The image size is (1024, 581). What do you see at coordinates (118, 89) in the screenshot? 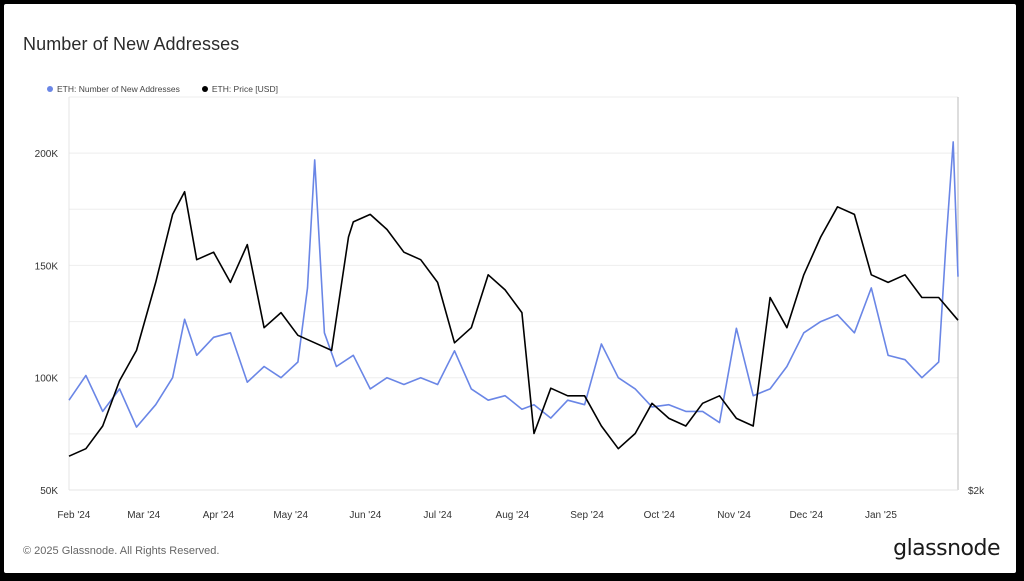
I see `legend-label-addresses: ETH: Number of New Addresses` at bounding box center [118, 89].